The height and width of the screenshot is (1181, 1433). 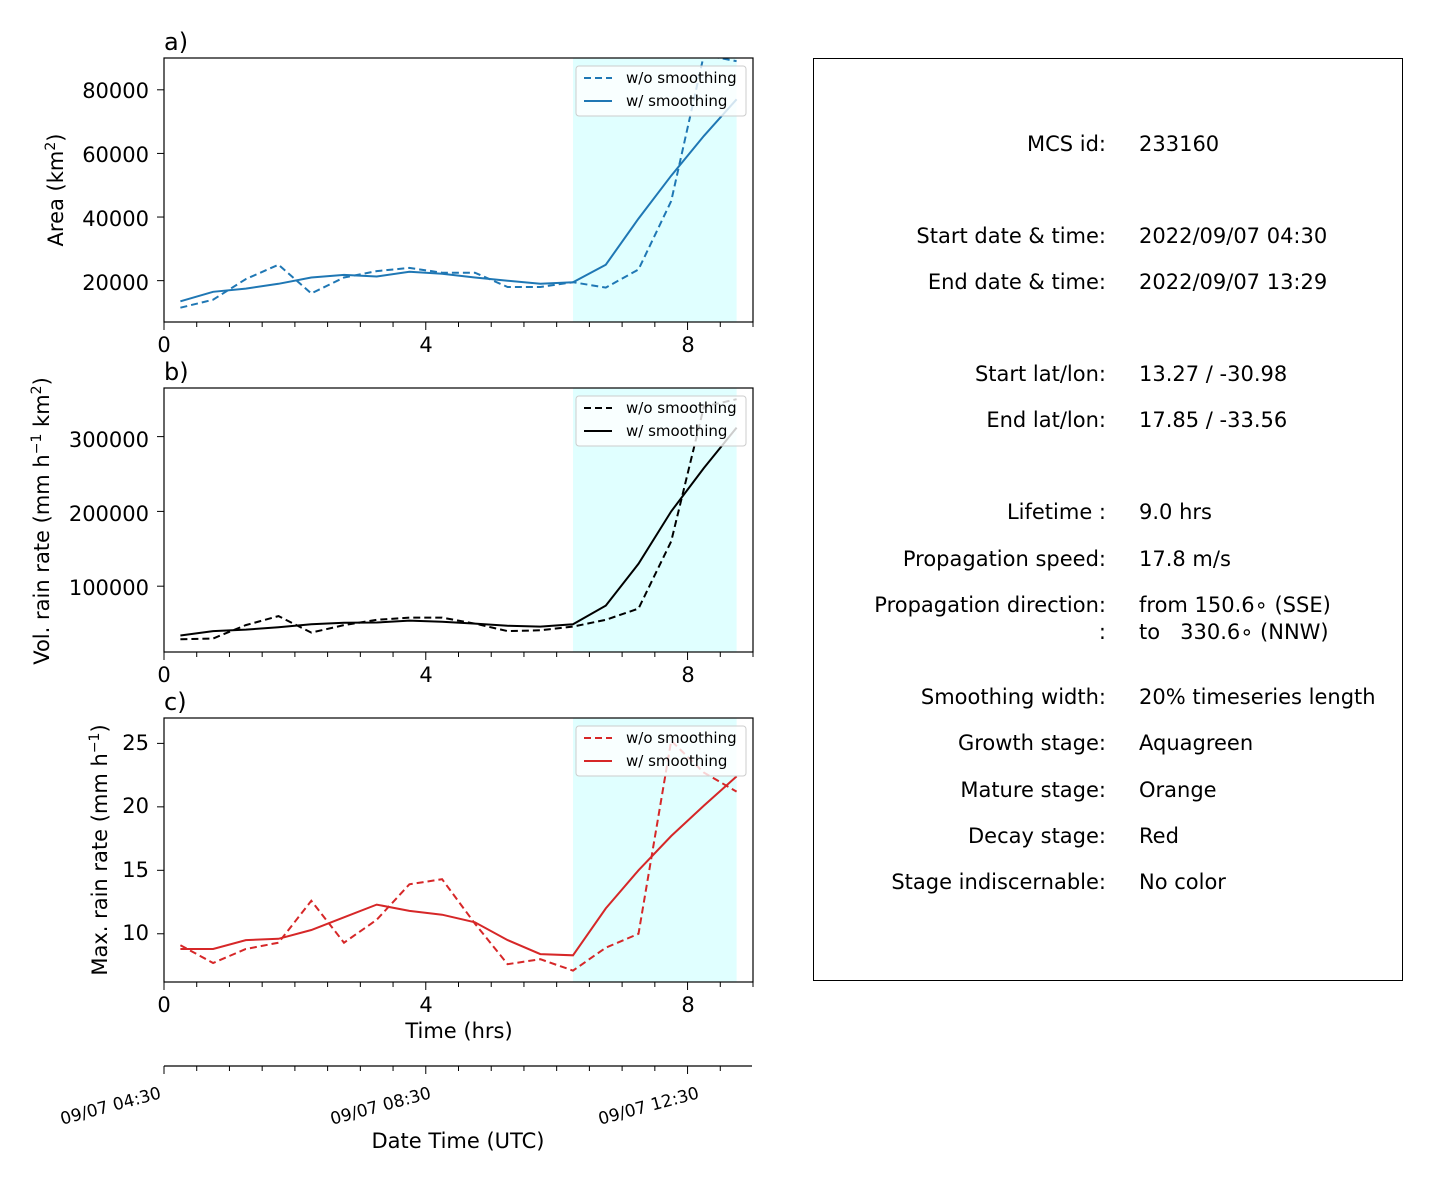 I want to click on info-label: End lat/lon:, so click(x=1046, y=420).